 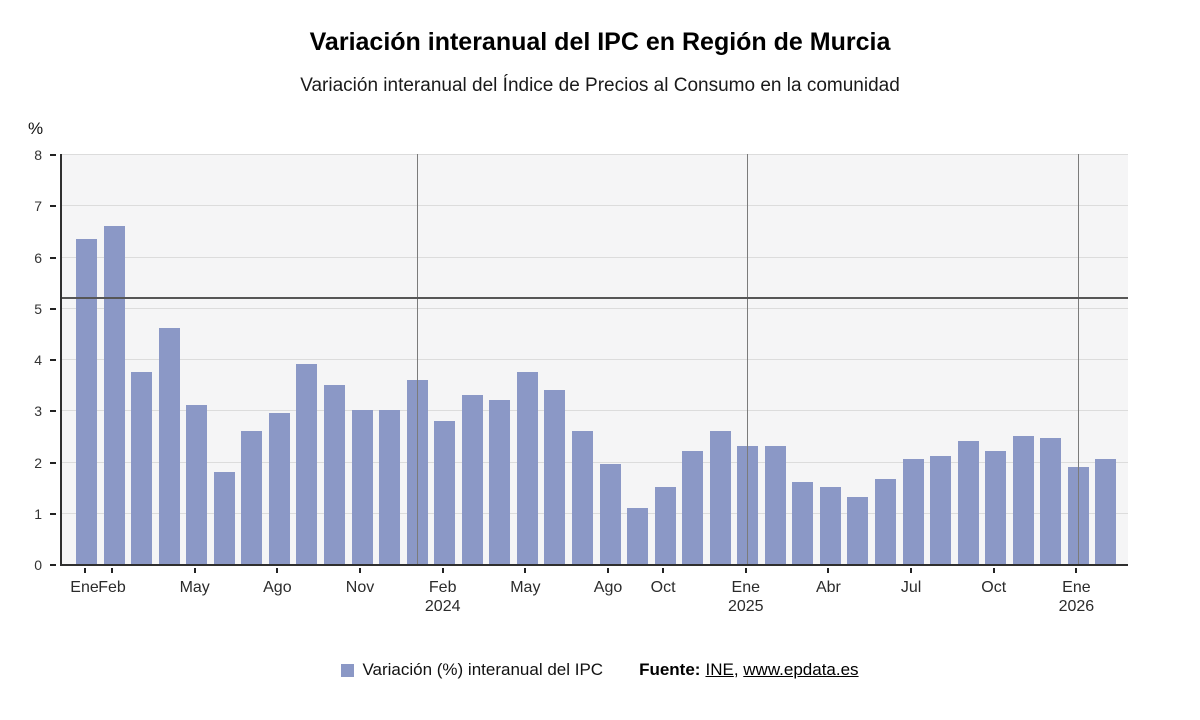 I want to click on y-tick-label-7: 7, so click(x=38, y=206).